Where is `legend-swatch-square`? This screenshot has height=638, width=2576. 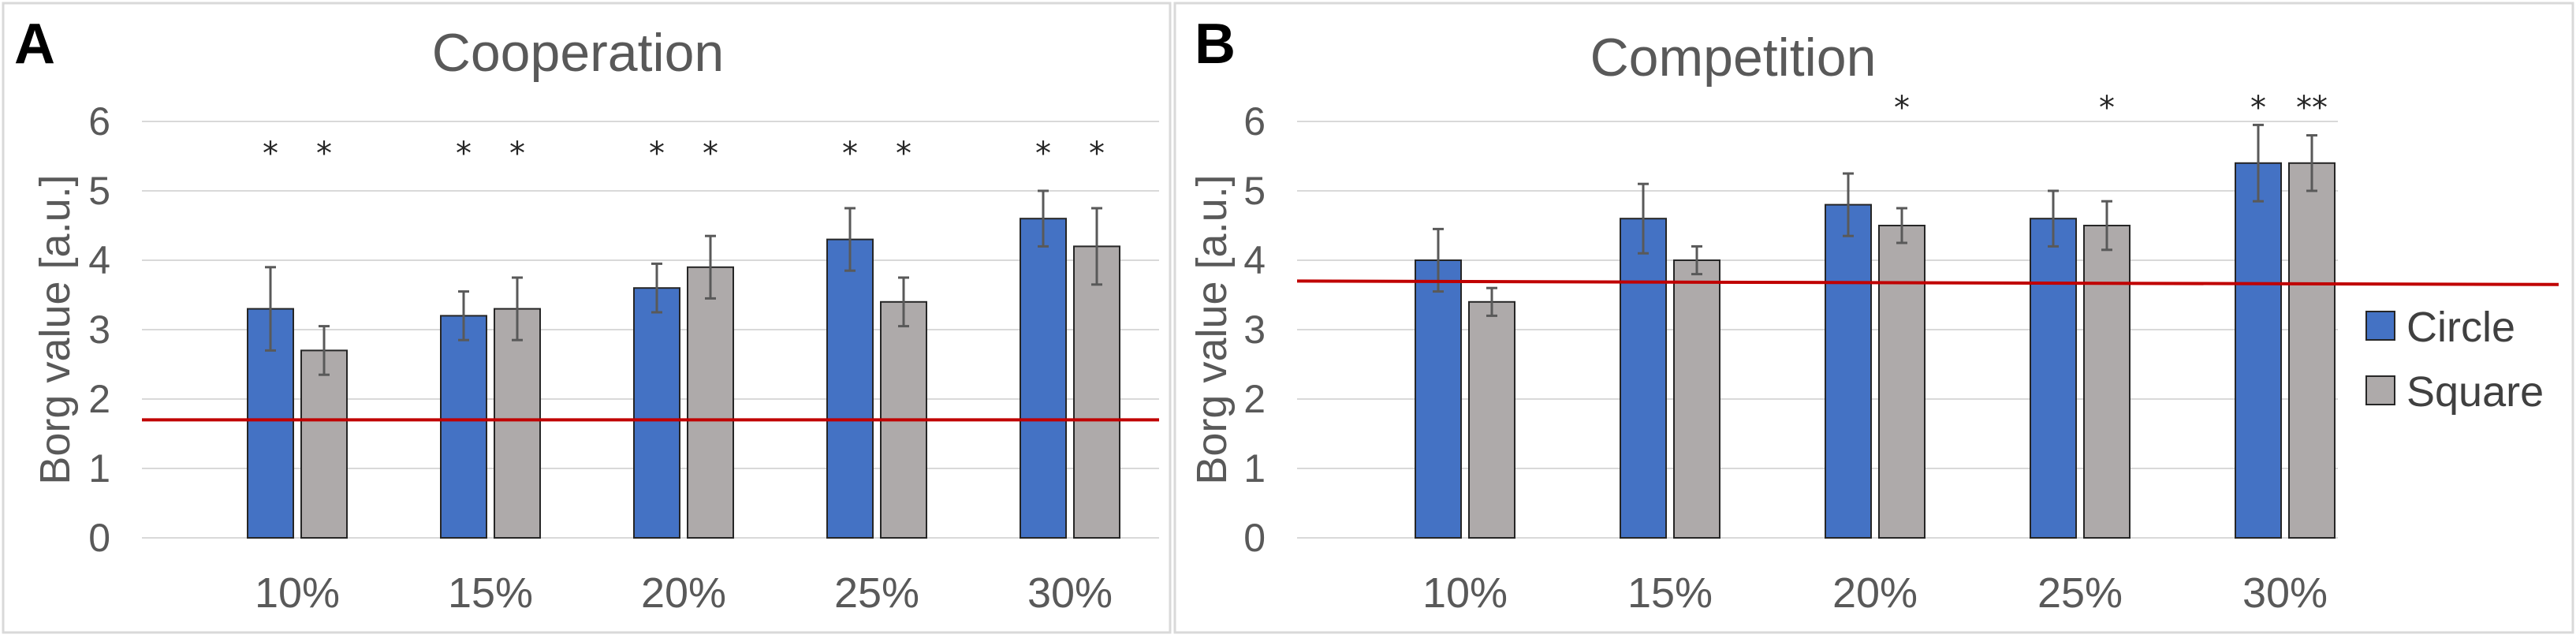
legend-swatch-square is located at coordinates (2380, 390).